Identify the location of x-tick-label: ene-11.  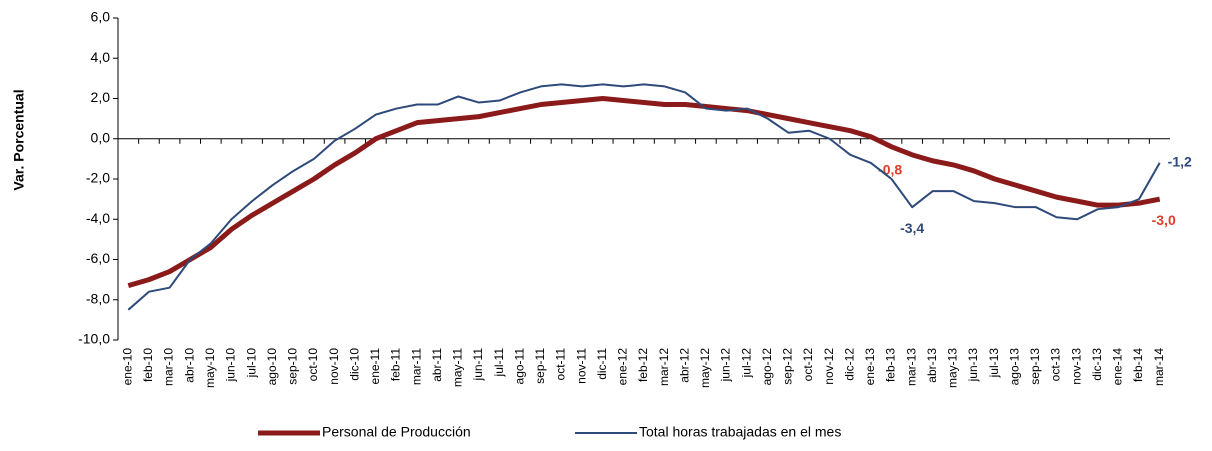
(375, 366).